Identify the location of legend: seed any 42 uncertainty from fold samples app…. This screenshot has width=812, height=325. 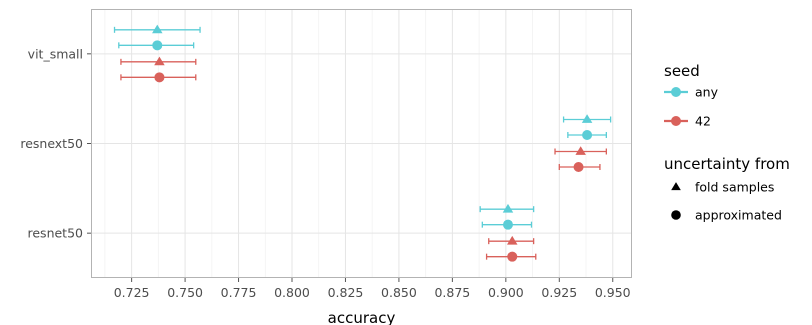
(727, 142).